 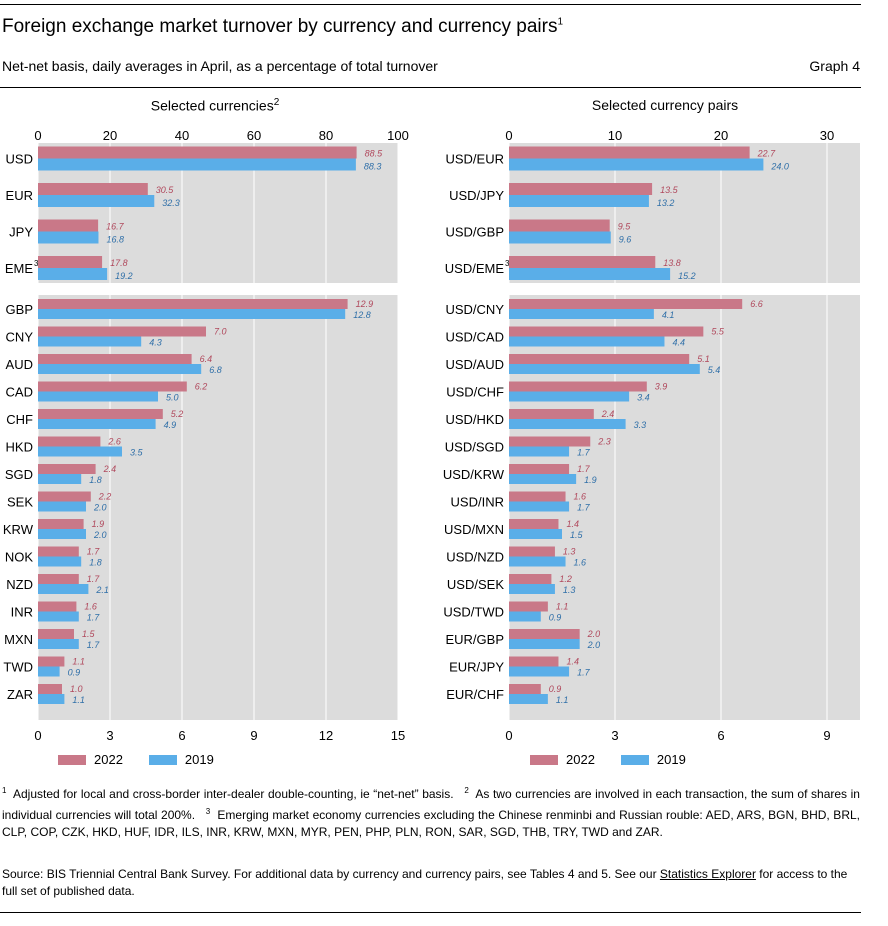 What do you see at coordinates (102, 590) in the screenshot?
I see `ccy-value-label-2019: 2.1` at bounding box center [102, 590].